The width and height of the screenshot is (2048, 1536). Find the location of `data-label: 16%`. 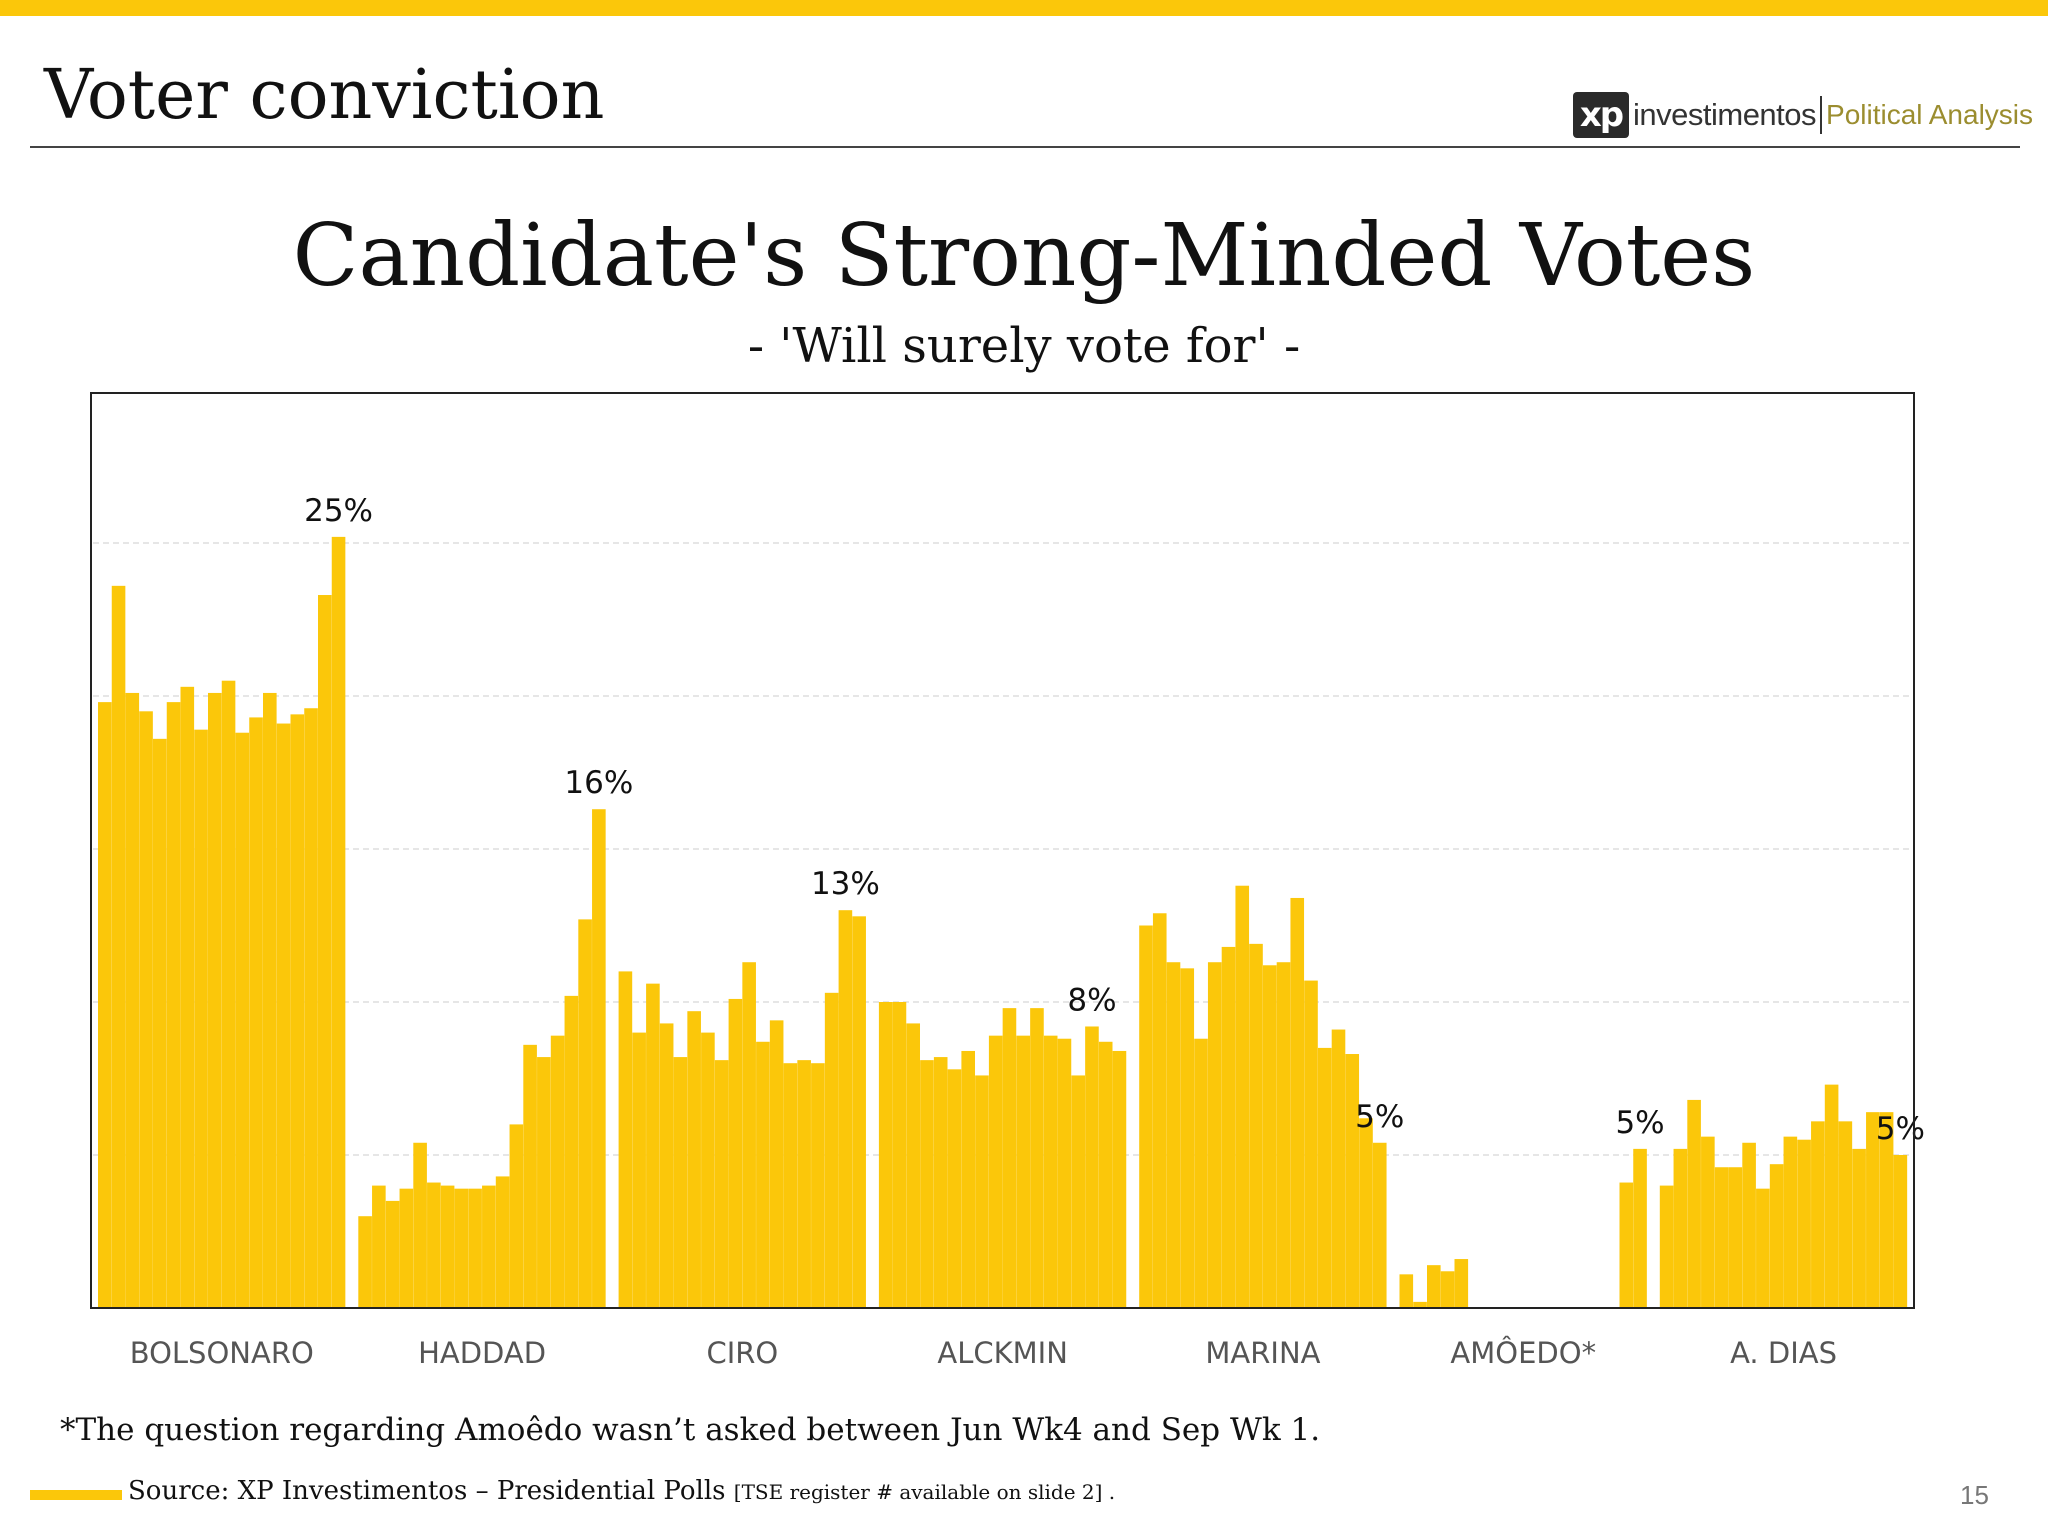

data-label: 16% is located at coordinates (598, 783).